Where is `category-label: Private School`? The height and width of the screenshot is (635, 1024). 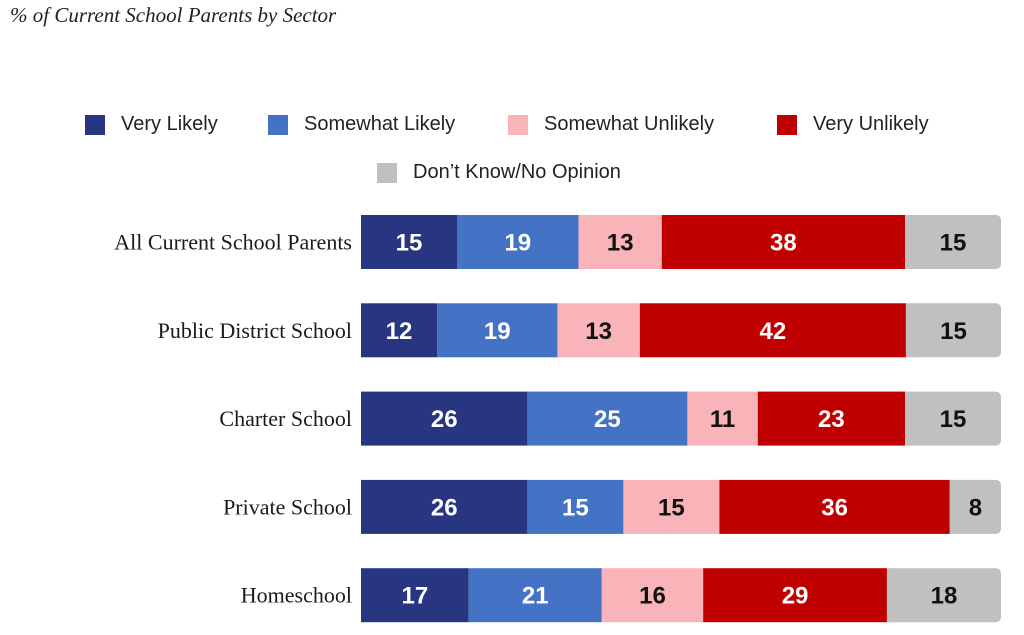 category-label: Private School is located at coordinates (287, 506).